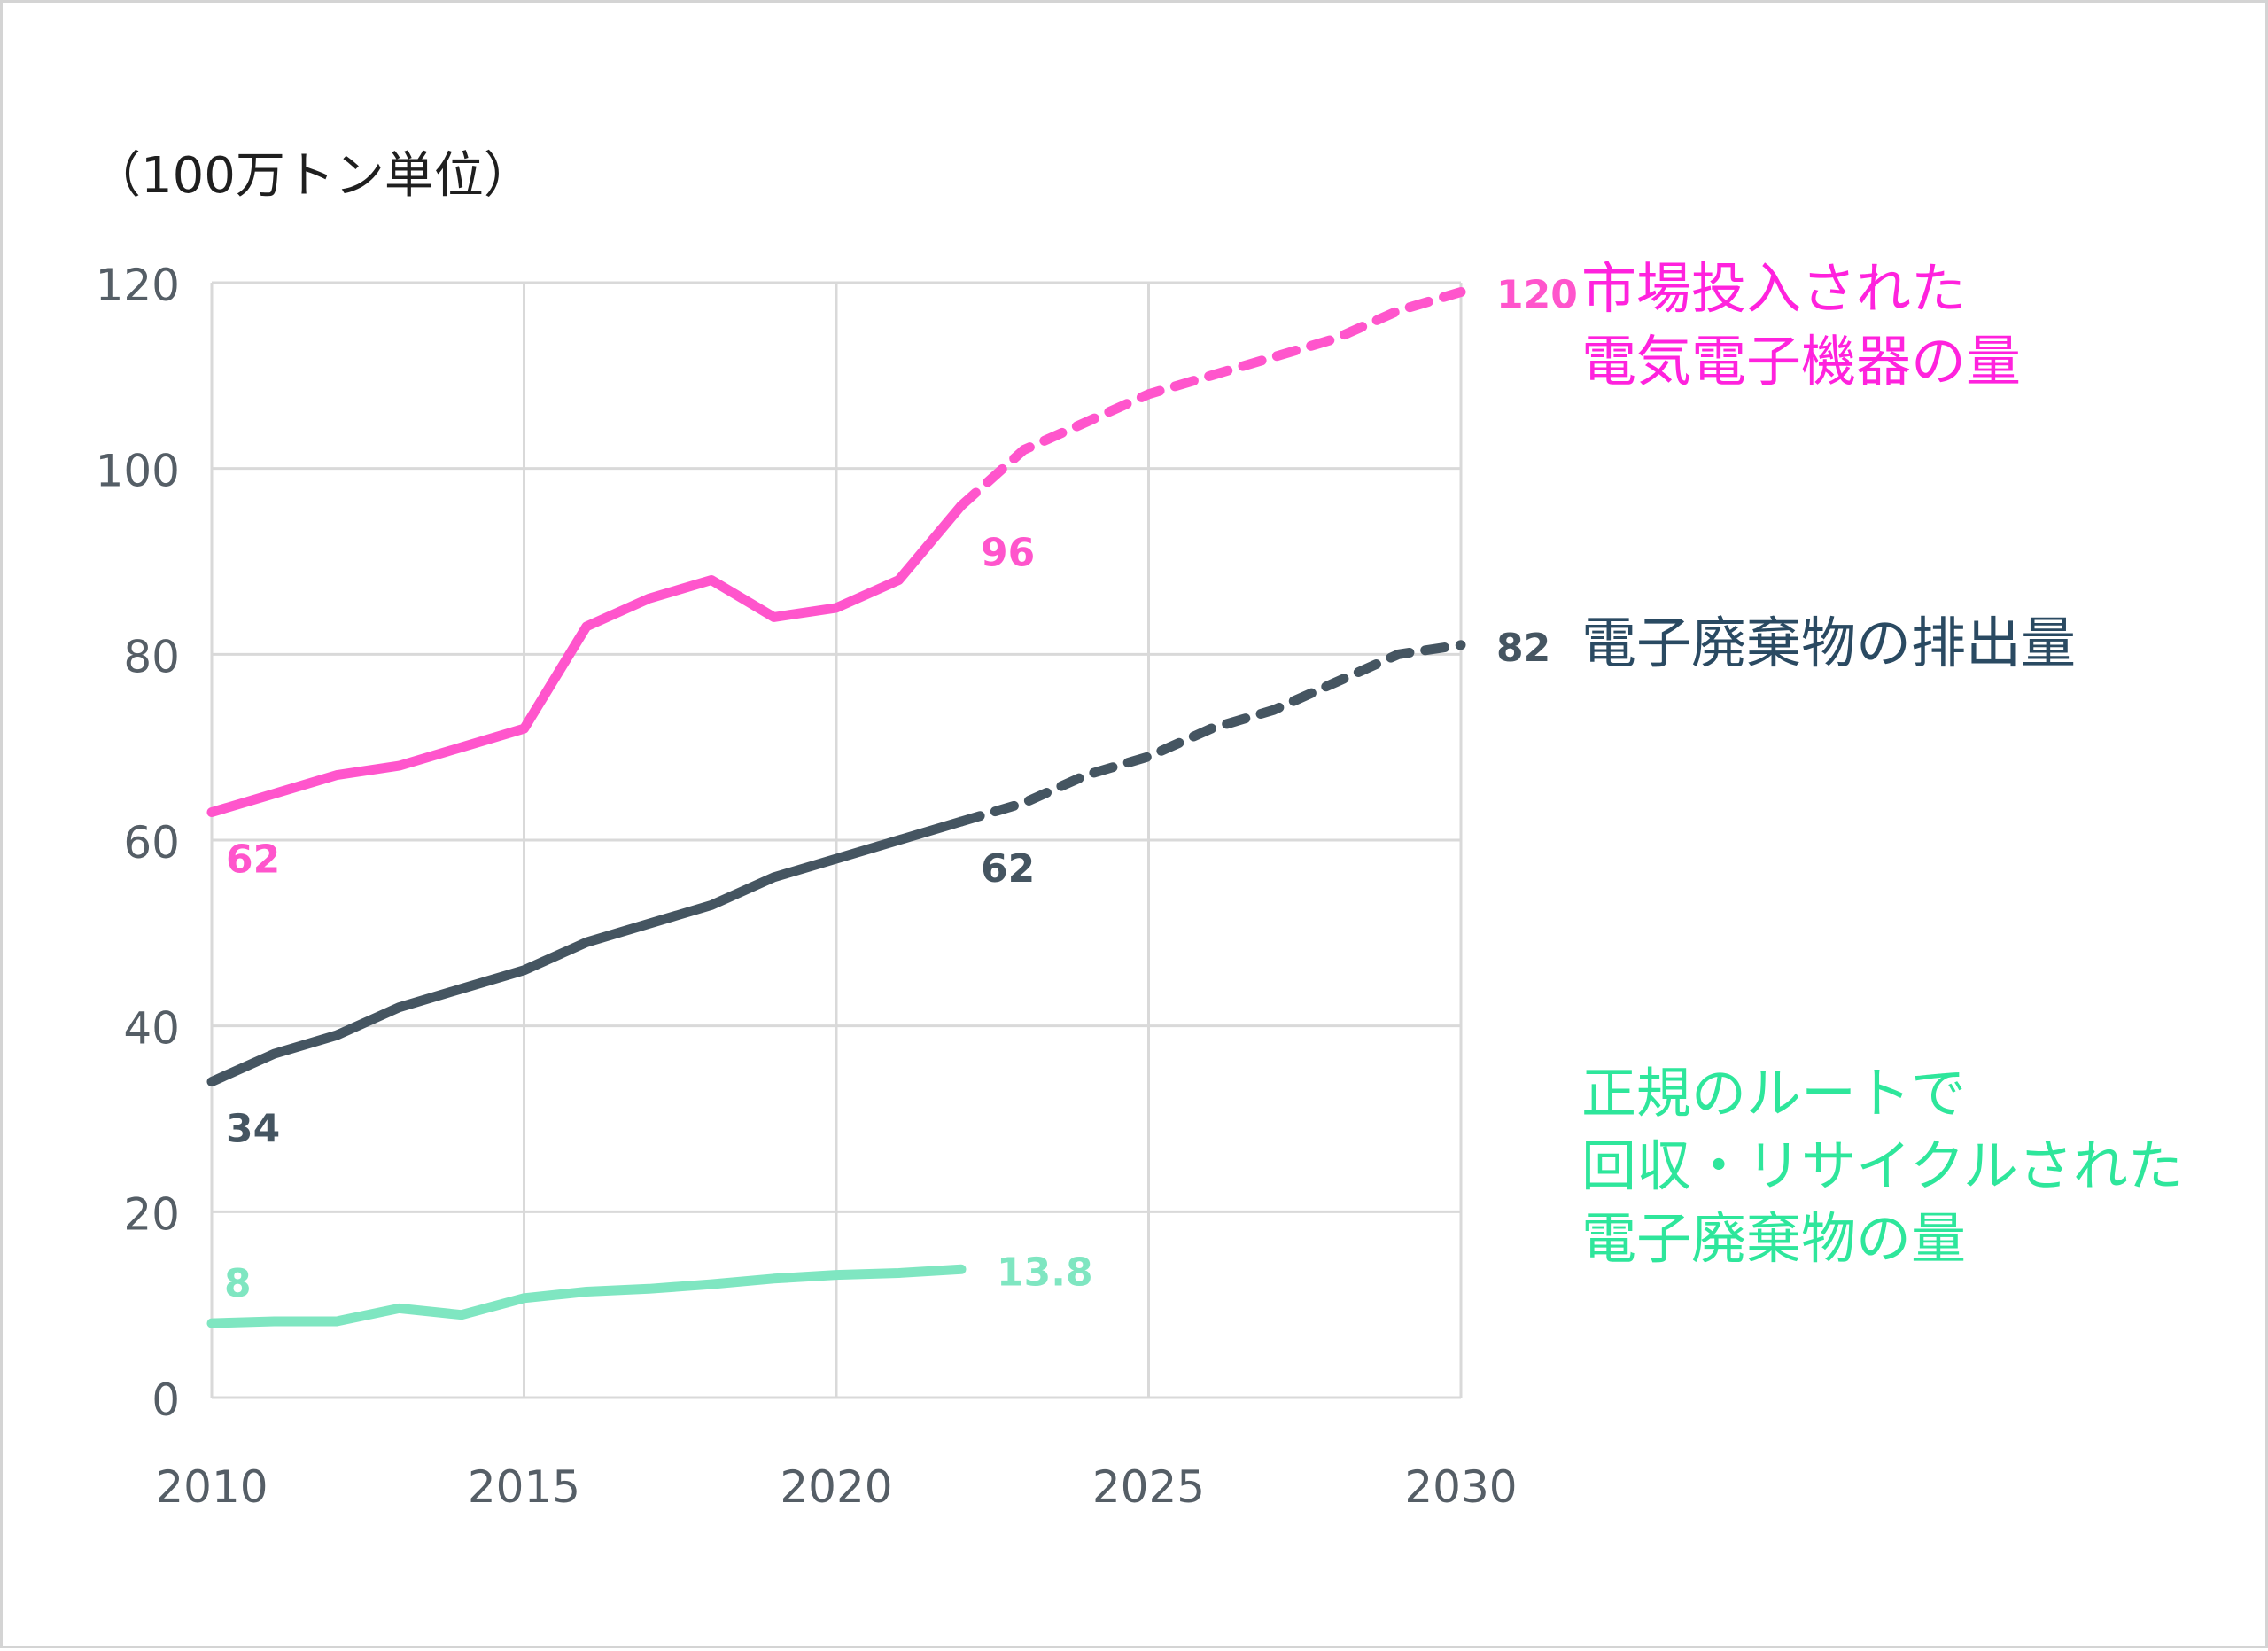 The image size is (2268, 1651). What do you see at coordinates (1801, 325) in the screenshot?
I see `legend-eee: 市場投入された 電気電子機器の量` at bounding box center [1801, 325].